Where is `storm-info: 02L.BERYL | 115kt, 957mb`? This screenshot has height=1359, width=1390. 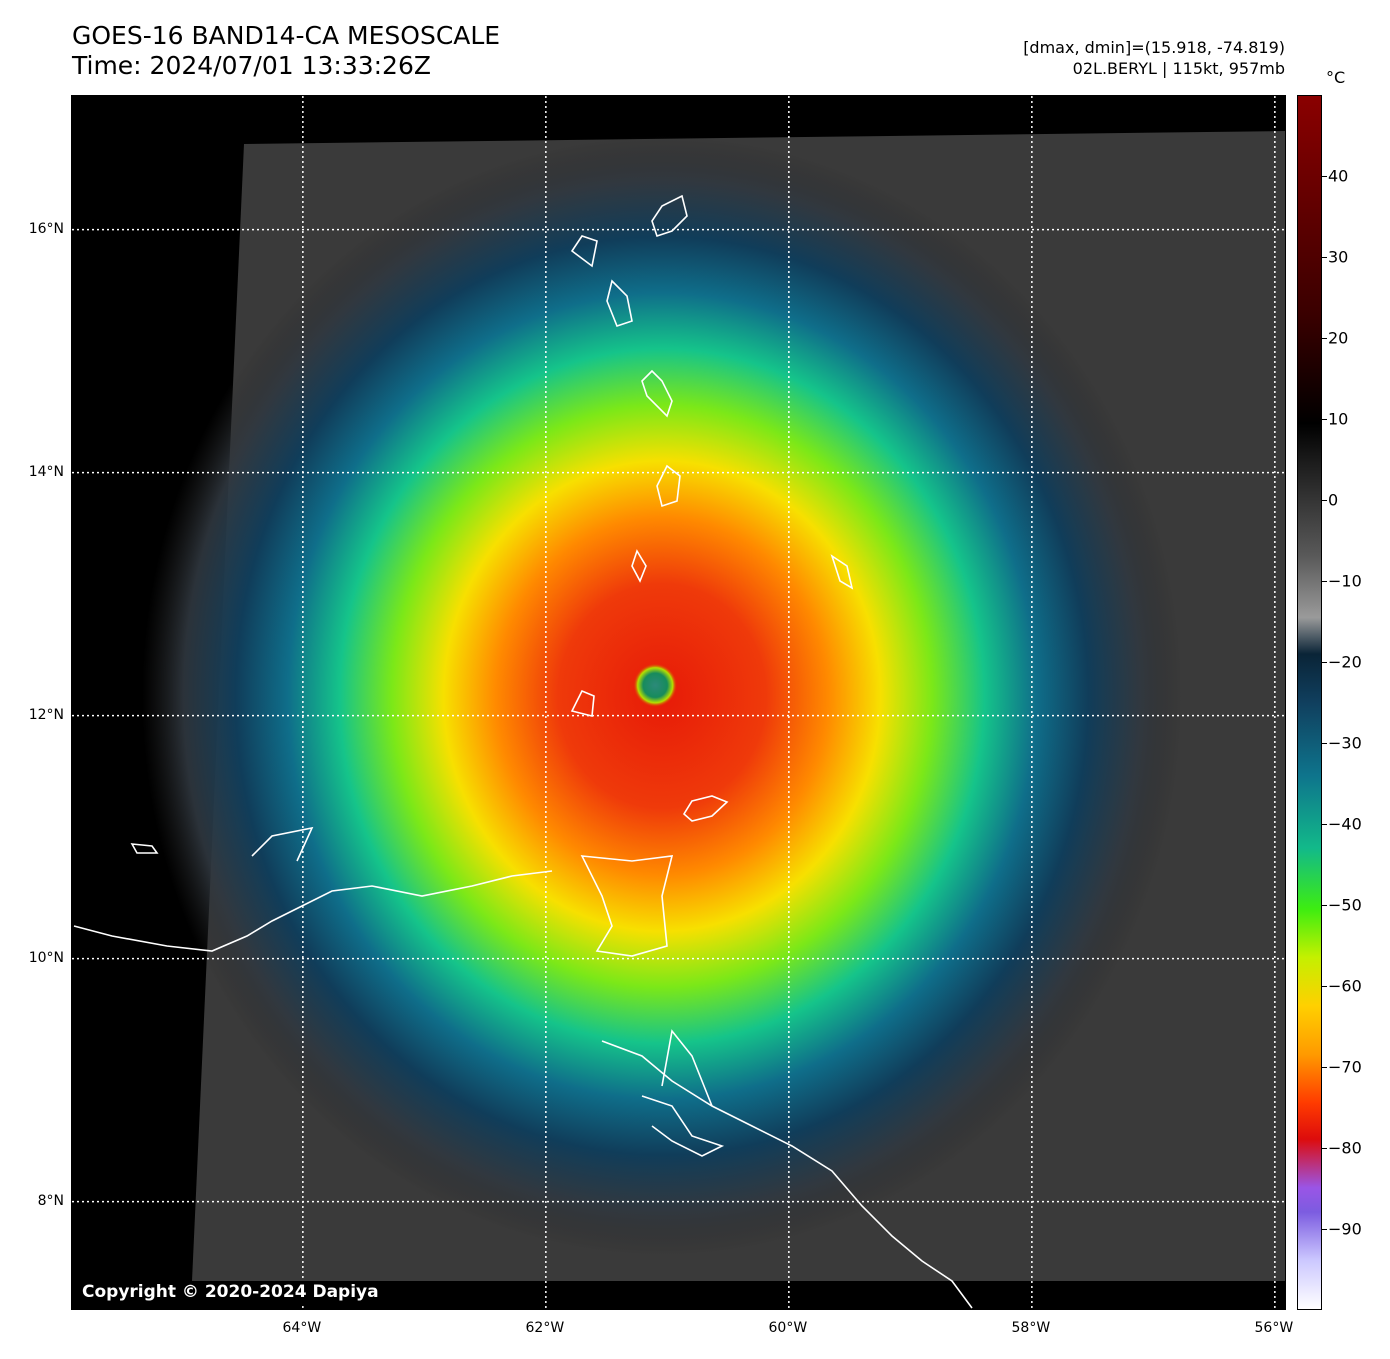
storm-info: 02L.BERYL | 115kt, 957mb is located at coordinates (1178, 68).